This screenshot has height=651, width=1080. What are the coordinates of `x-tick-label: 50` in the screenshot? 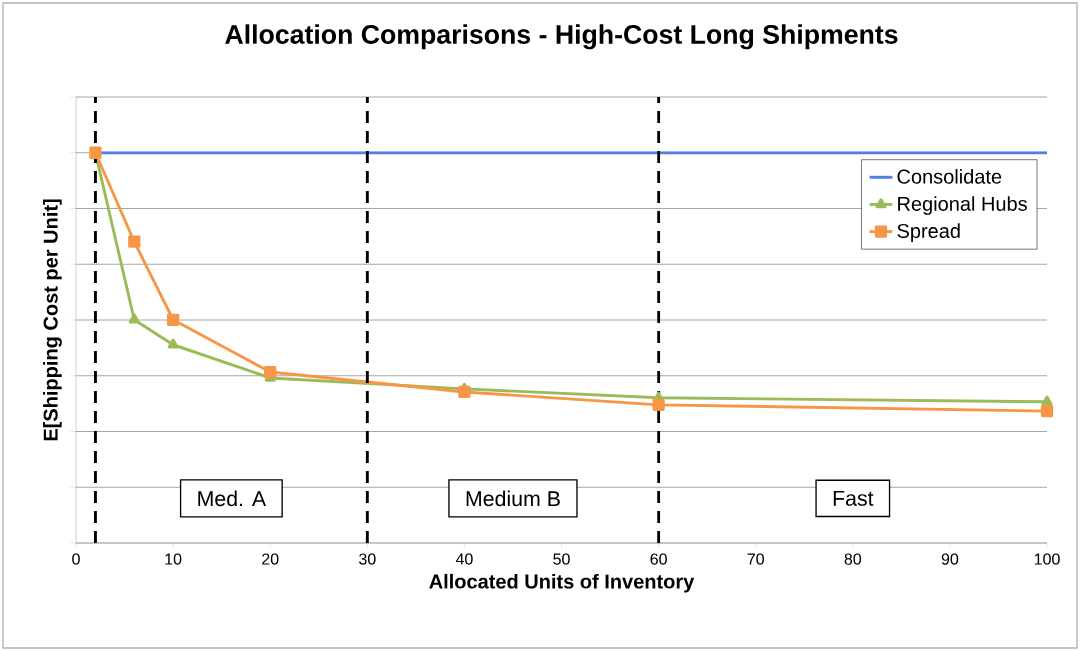 It's located at (561, 559).